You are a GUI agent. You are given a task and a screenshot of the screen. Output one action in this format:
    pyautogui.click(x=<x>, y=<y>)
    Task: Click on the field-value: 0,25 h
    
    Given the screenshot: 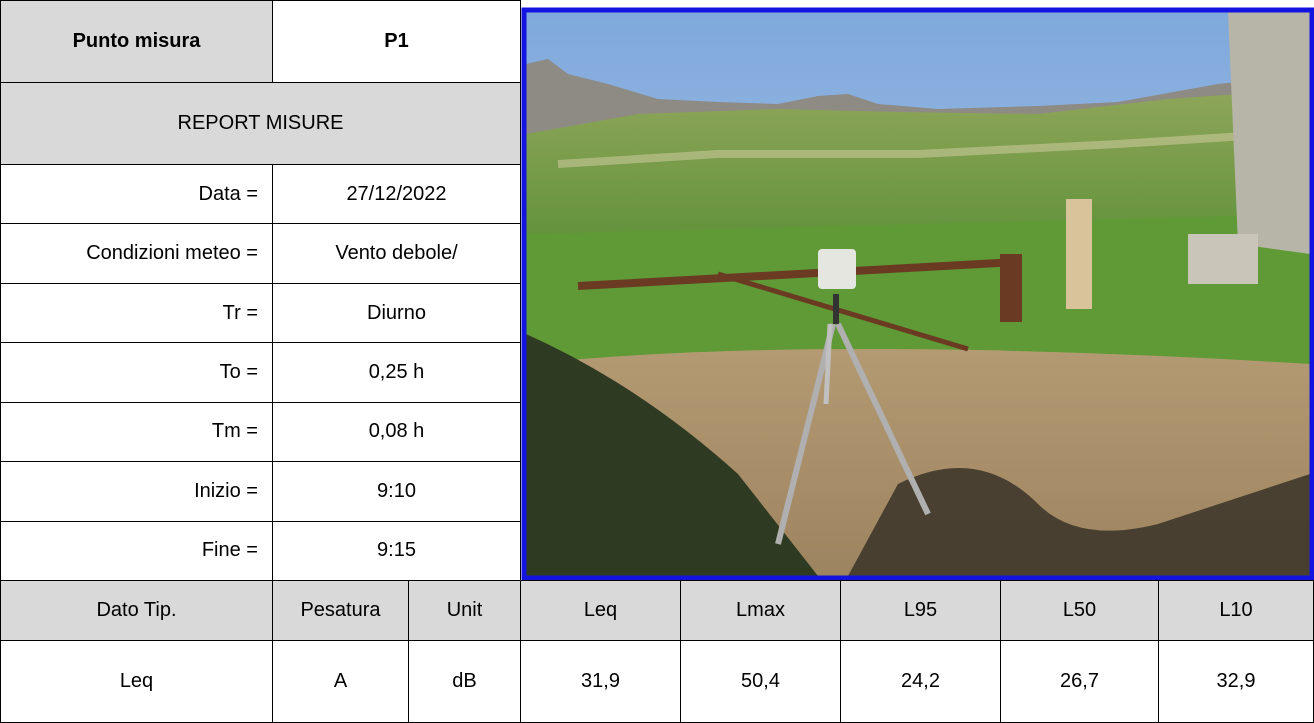 What is the action you would take?
    pyautogui.click(x=396, y=372)
    